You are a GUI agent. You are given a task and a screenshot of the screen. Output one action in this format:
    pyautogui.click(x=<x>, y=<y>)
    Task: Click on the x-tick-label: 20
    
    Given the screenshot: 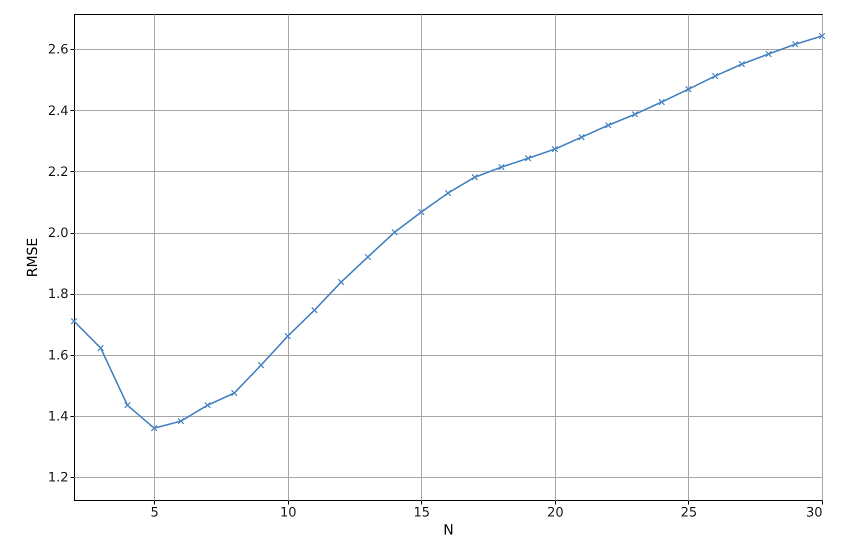 What is the action you would take?
    pyautogui.click(x=555, y=513)
    